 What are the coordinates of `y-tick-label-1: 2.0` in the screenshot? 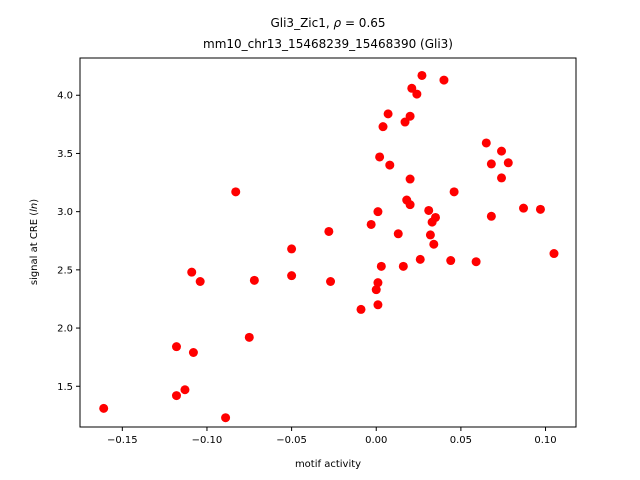 It's located at (65, 329).